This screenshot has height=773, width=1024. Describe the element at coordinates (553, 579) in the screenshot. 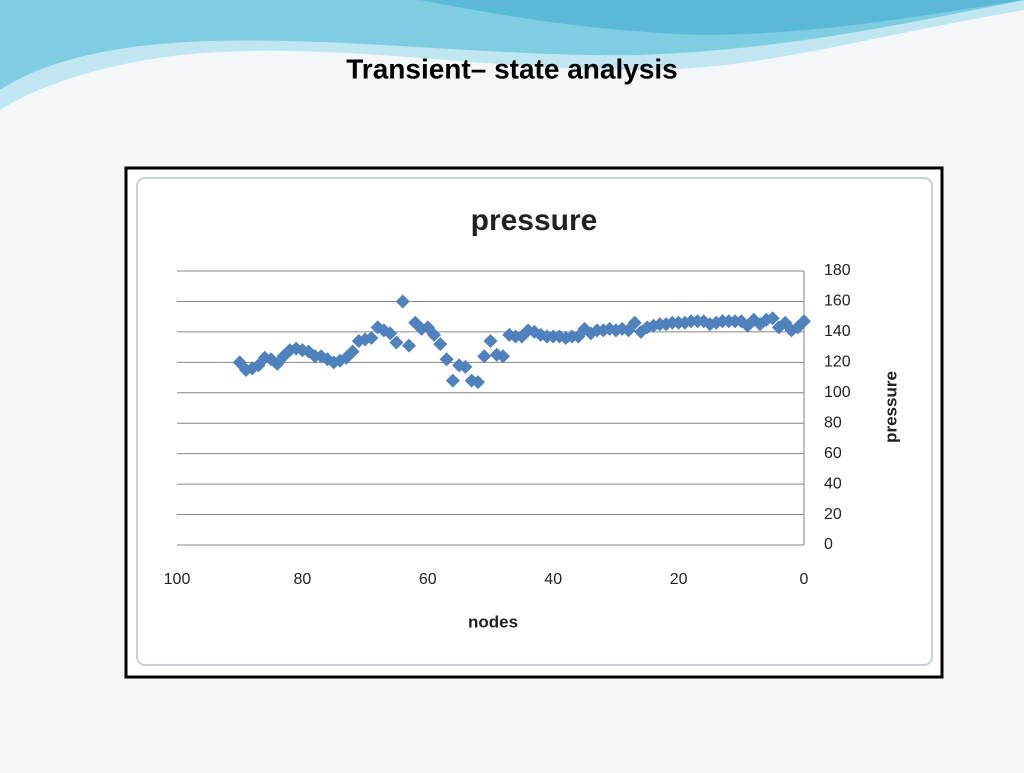

I see `x-tick-label: 40` at that location.